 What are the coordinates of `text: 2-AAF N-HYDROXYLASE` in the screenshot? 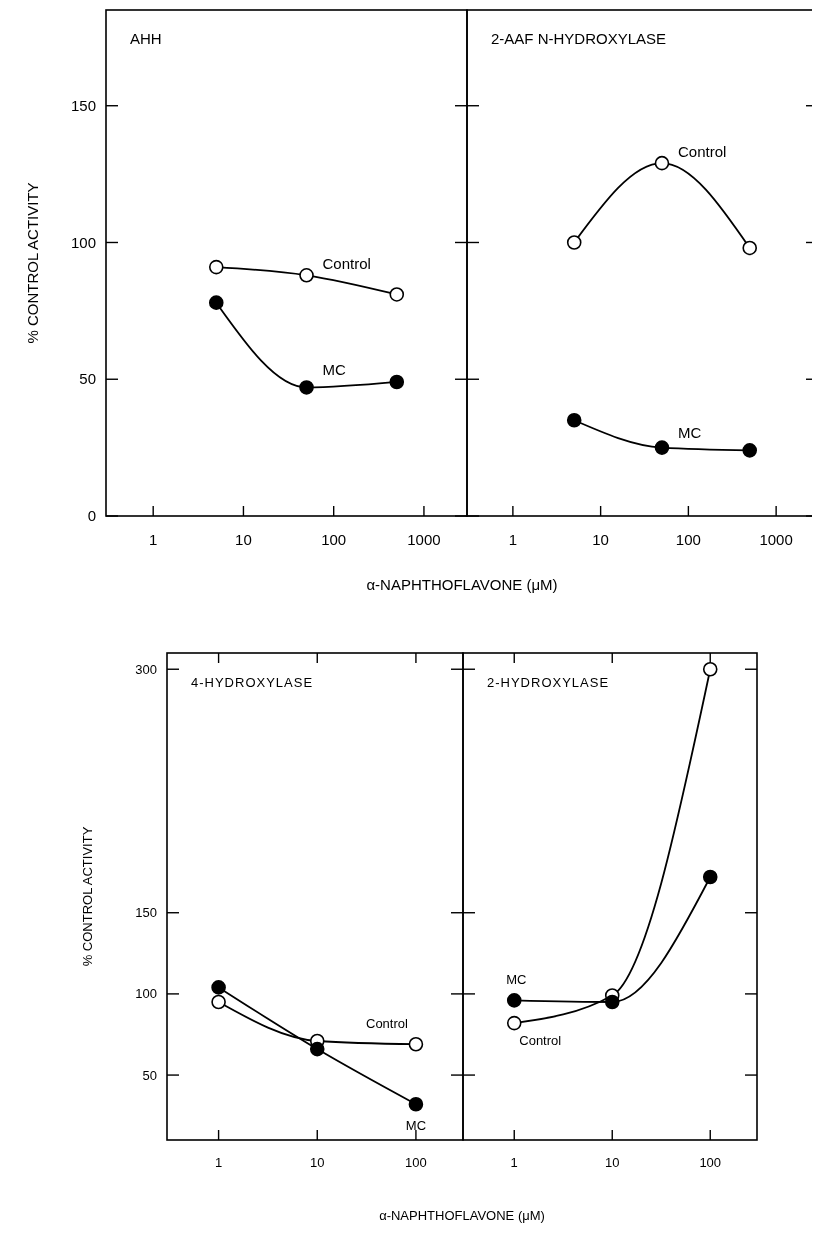 It's located at (579, 38).